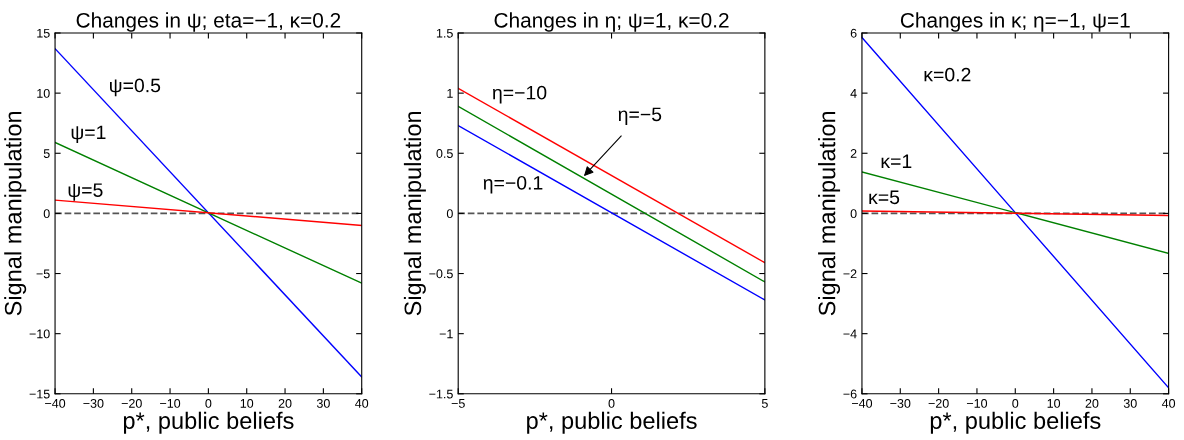  What do you see at coordinates (640, 116) in the screenshot?
I see `annotation: η=−5` at bounding box center [640, 116].